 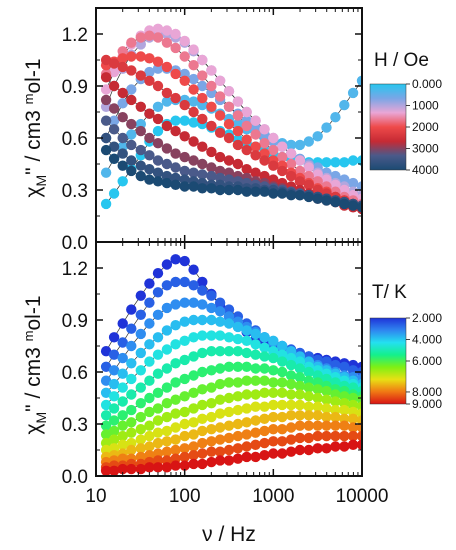 What do you see at coordinates (35, 127) in the screenshot?
I see `top-y-axis-title-text: χM" / cm3 mol-1` at bounding box center [35, 127].